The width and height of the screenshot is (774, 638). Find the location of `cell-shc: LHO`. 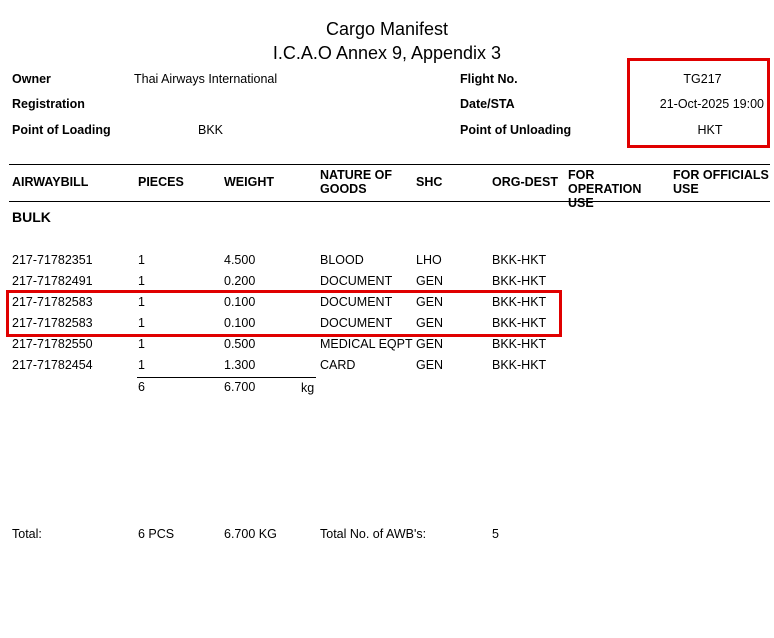

cell-shc: LHO is located at coordinates (429, 260).